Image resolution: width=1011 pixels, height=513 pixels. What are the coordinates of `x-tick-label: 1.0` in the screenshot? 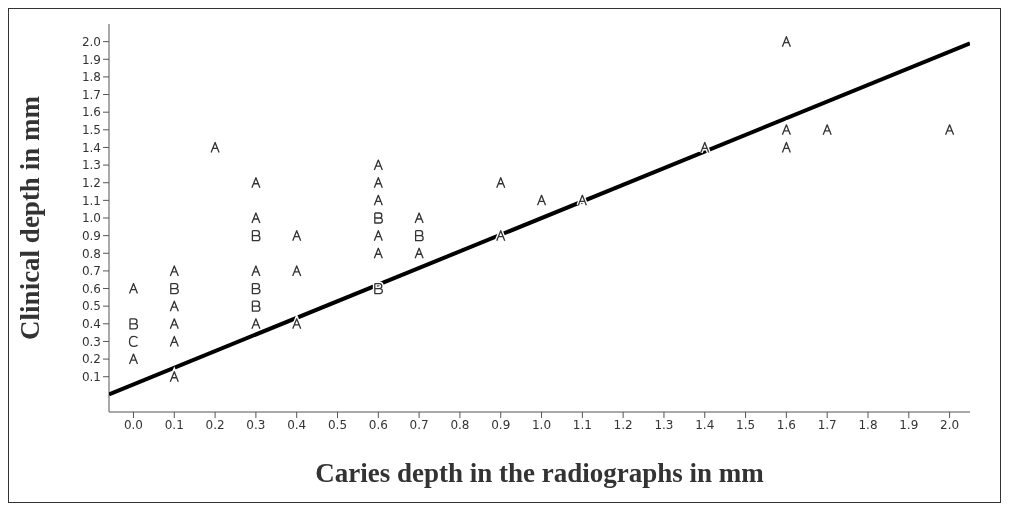 It's located at (541, 424).